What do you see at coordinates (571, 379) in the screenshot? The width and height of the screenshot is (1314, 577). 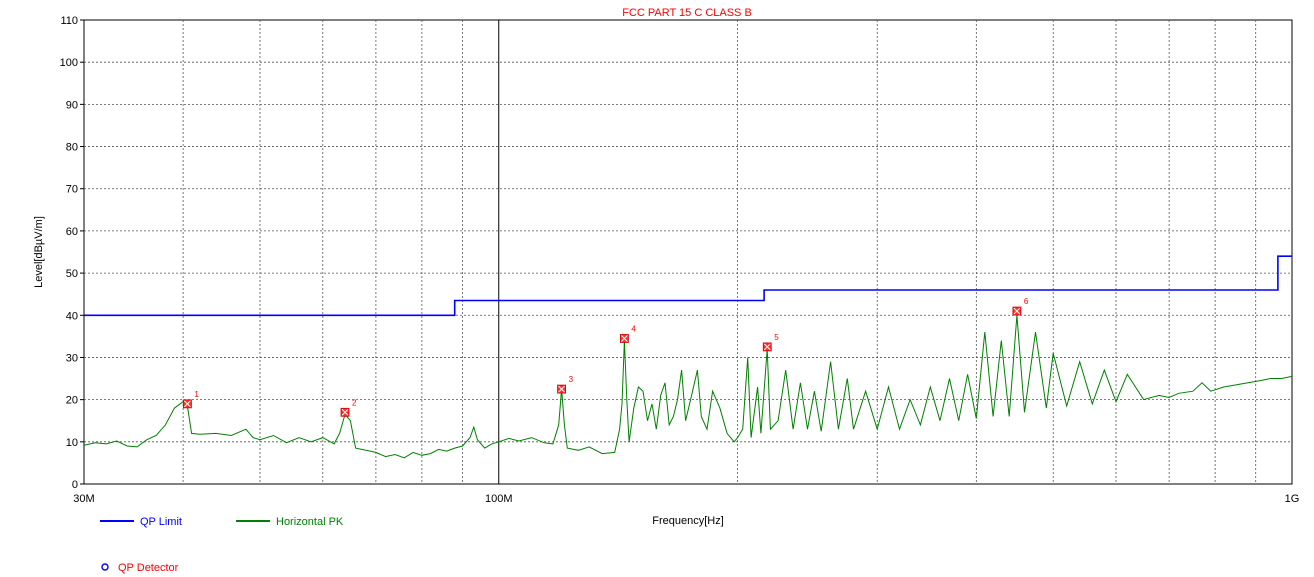 I see `marker-label: 3` at bounding box center [571, 379].